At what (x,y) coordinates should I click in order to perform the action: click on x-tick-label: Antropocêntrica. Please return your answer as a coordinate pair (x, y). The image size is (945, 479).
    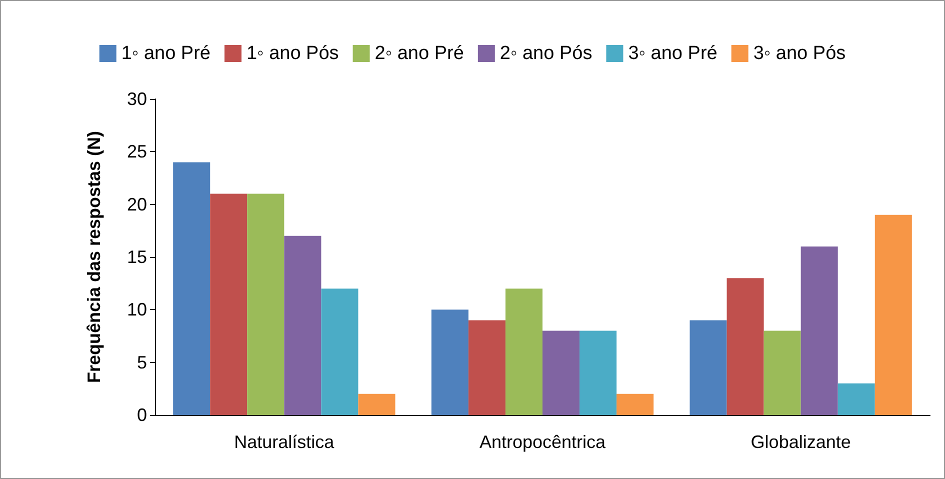
    Looking at the image, I should click on (543, 442).